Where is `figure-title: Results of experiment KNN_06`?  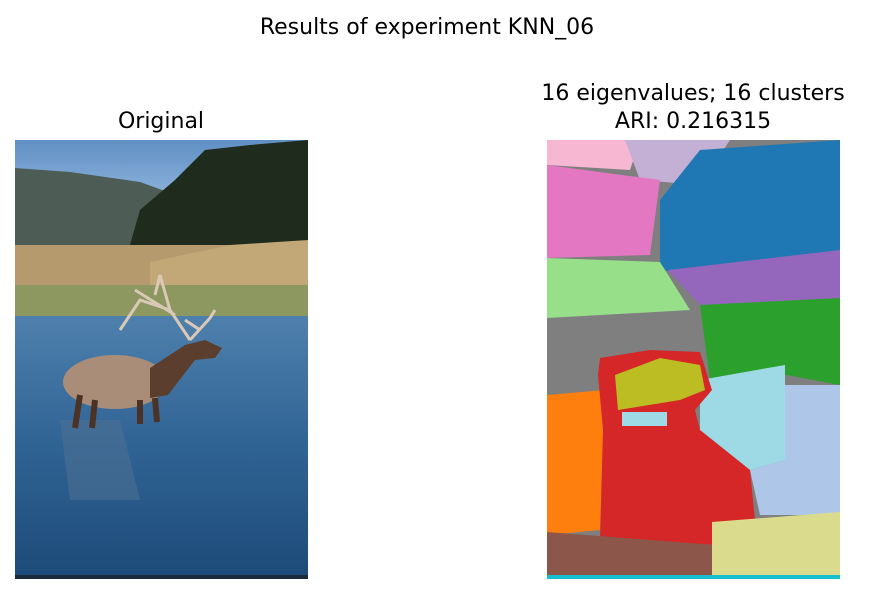
figure-title: Results of experiment KNN_06 is located at coordinates (427, 27).